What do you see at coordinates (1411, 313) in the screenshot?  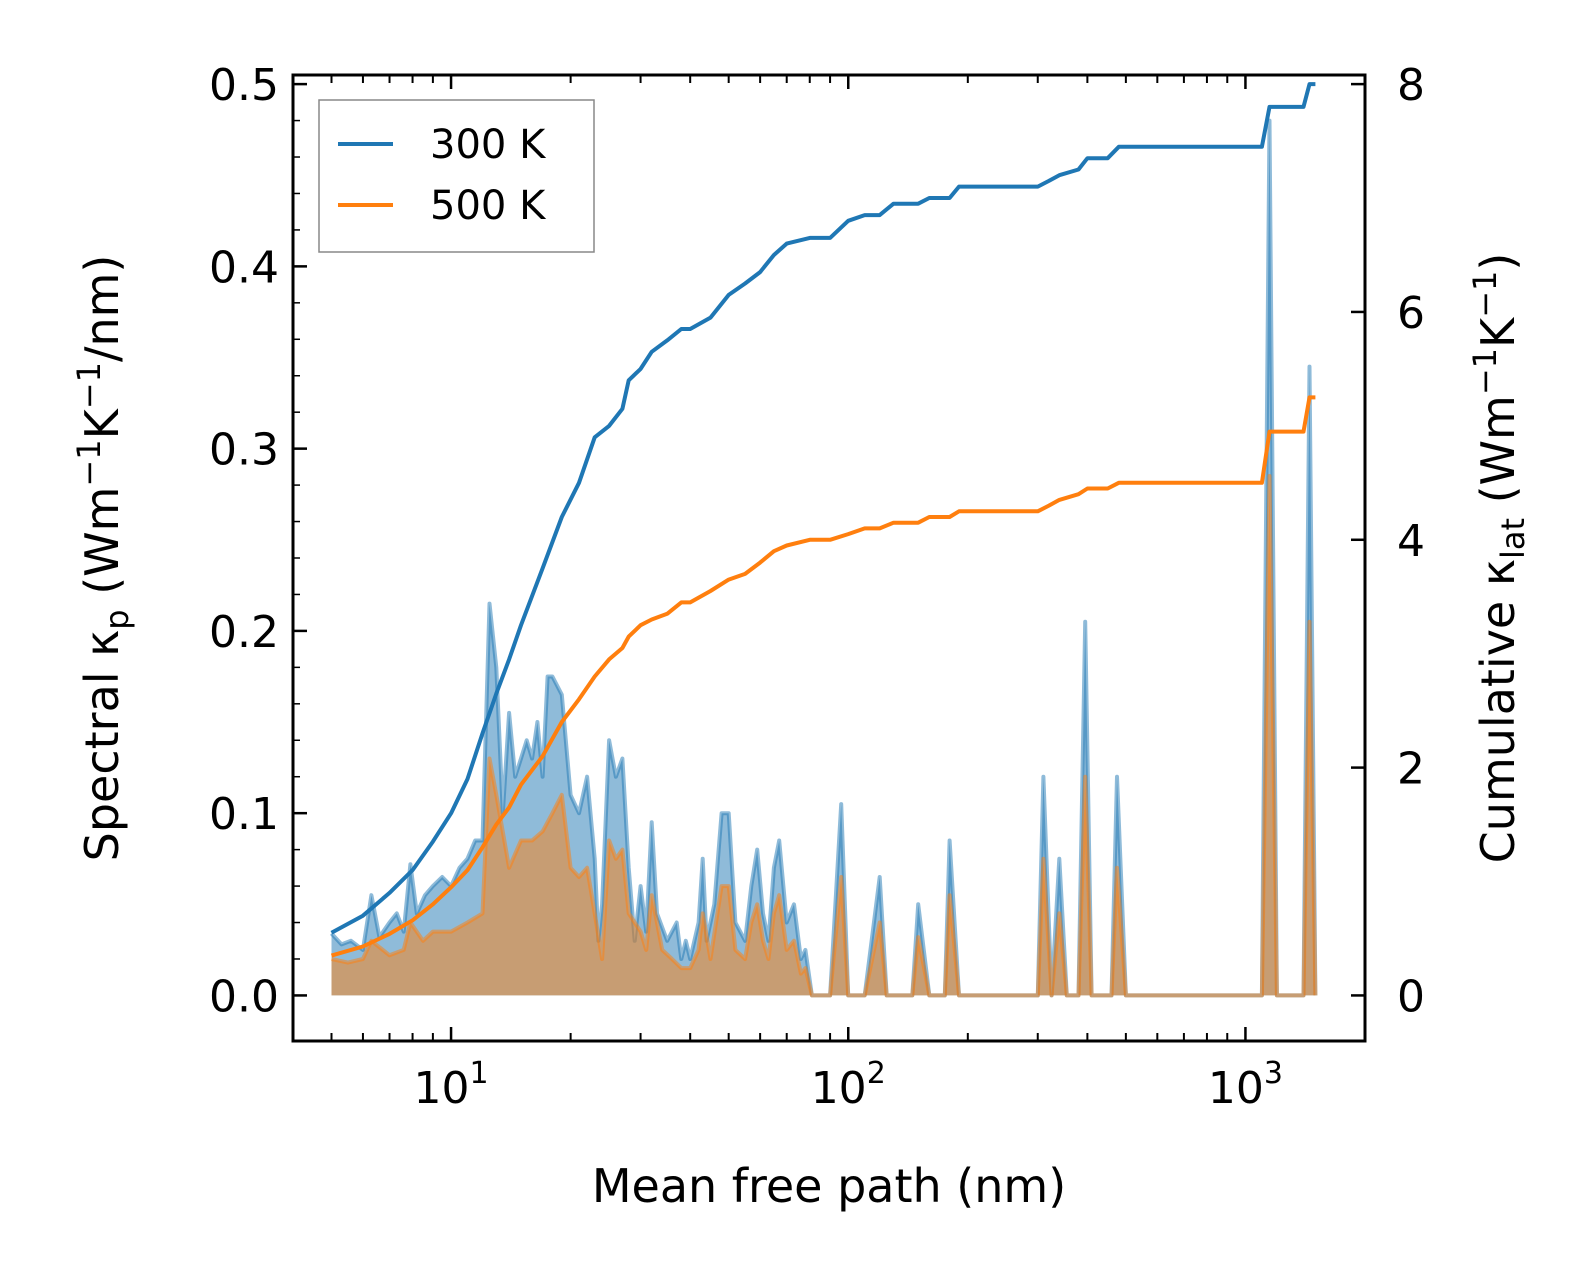 I see `y-right-tick-label: 6` at bounding box center [1411, 313].